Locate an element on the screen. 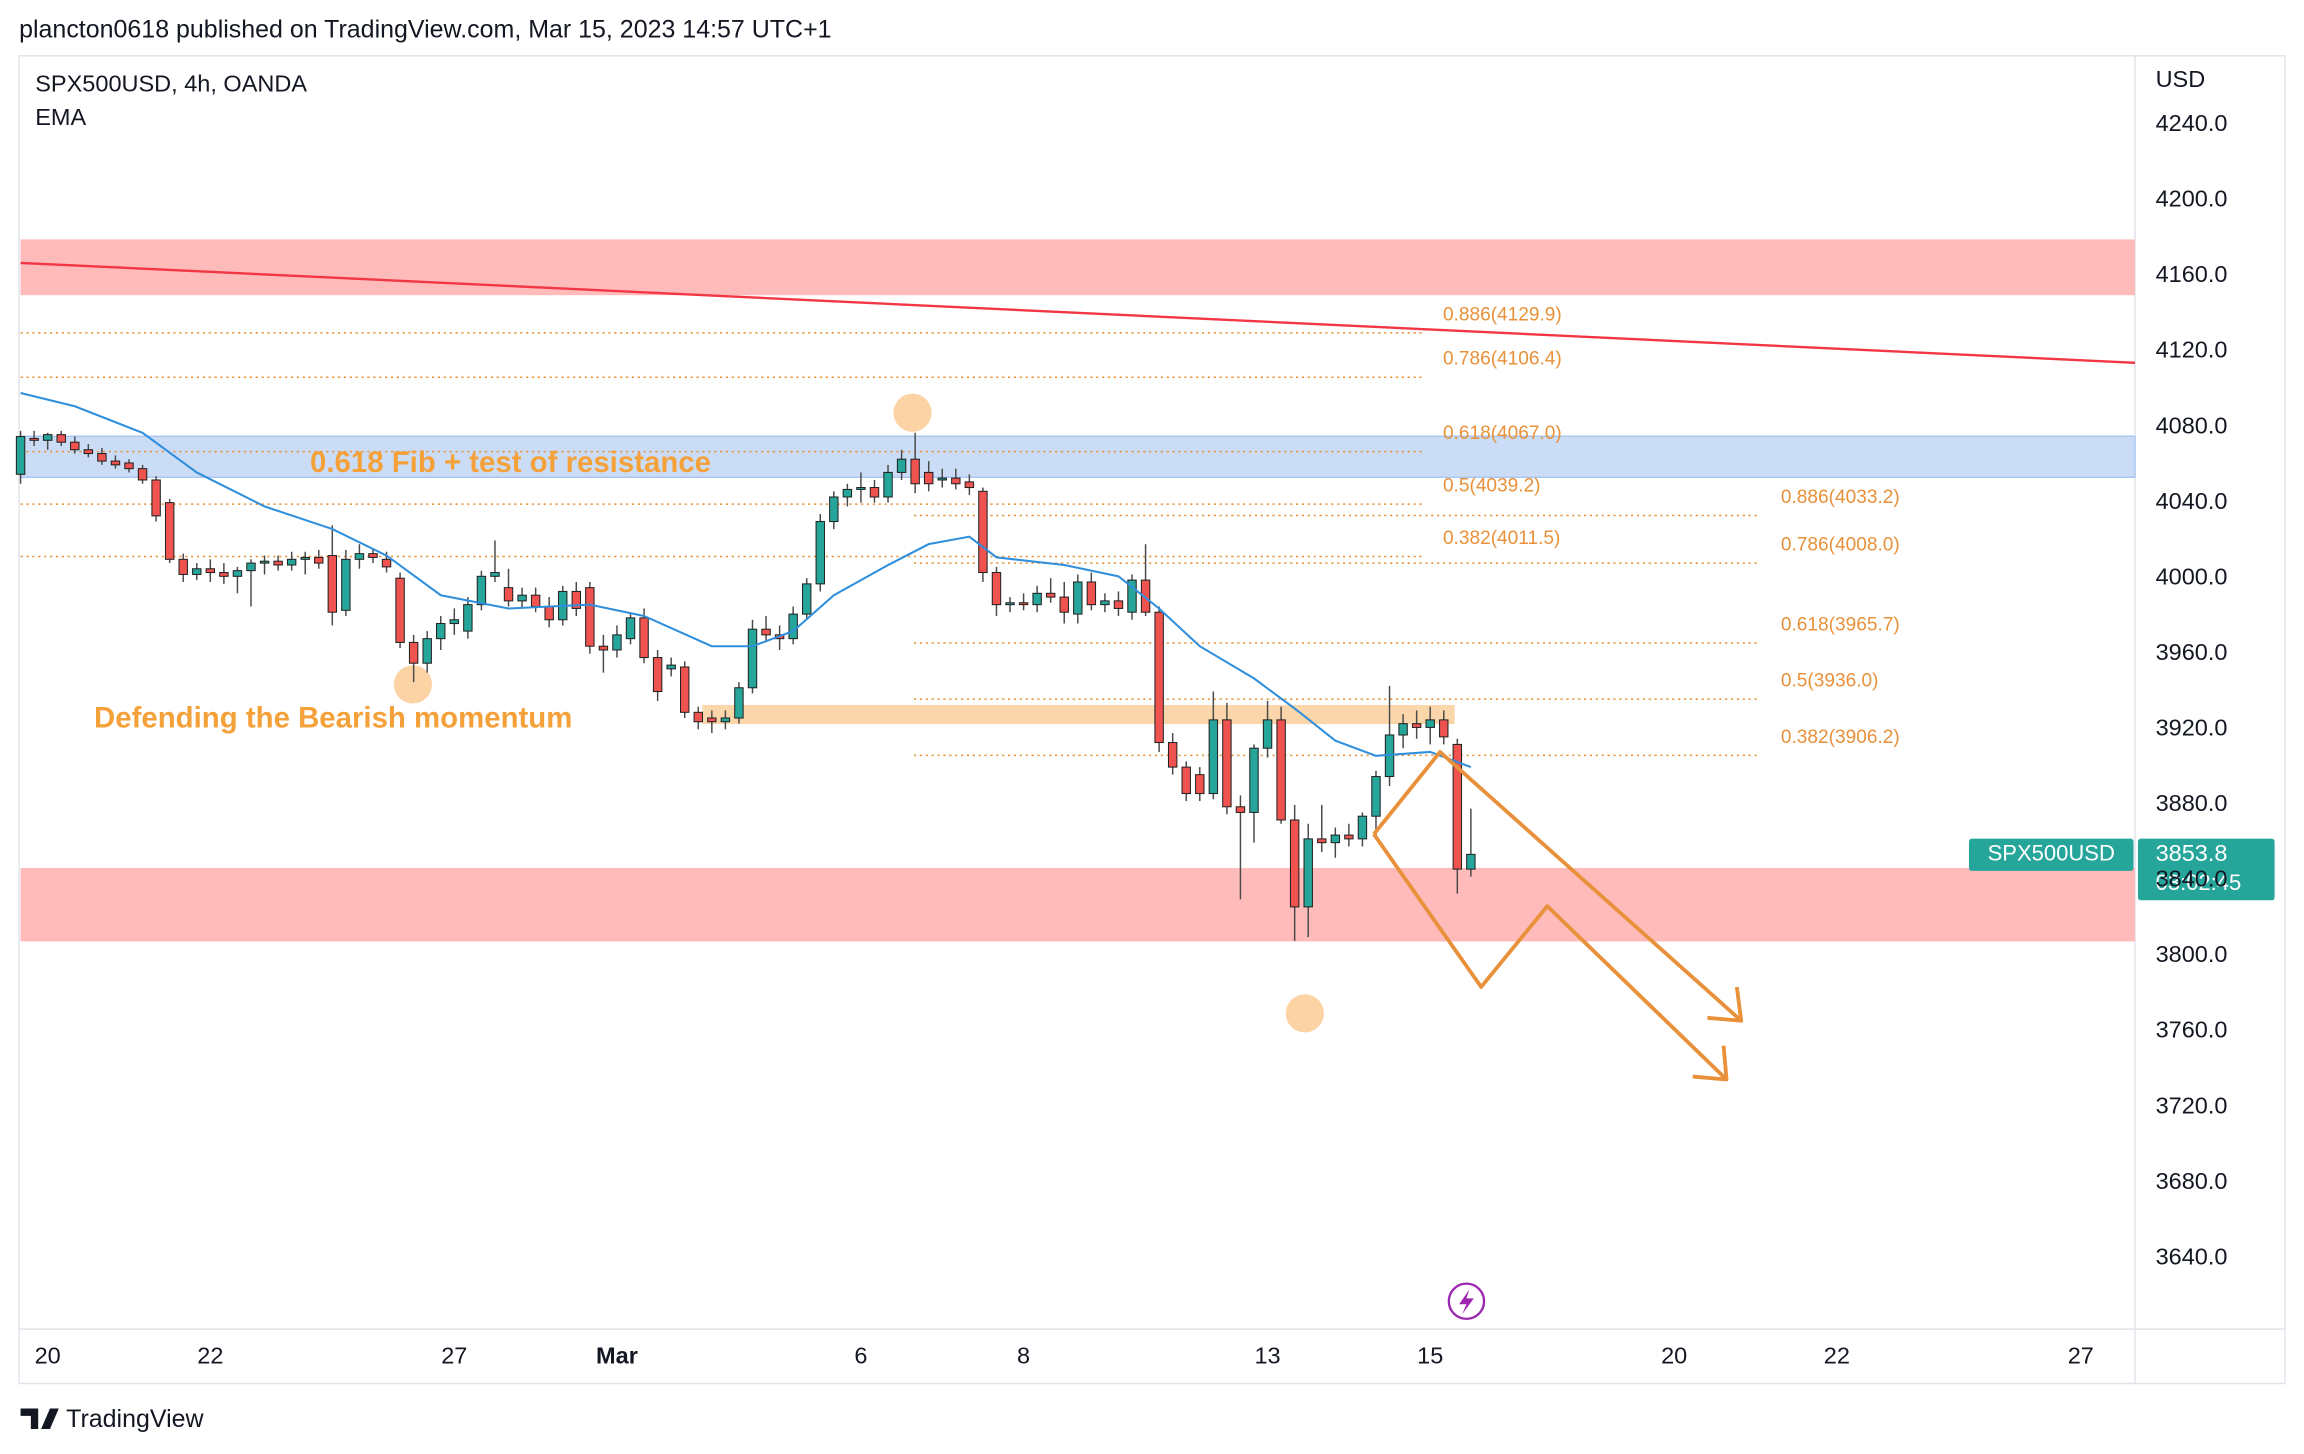 This screenshot has height=1454, width=2304. symbol-badge: SPX500USD is located at coordinates (2051, 853).